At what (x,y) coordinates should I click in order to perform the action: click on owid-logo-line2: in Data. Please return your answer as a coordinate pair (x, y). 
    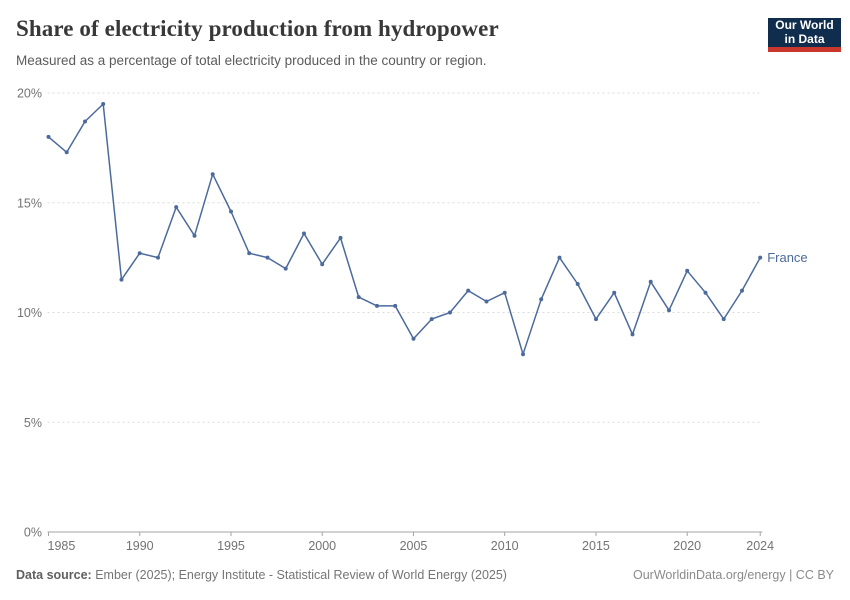
    Looking at the image, I should click on (804, 38).